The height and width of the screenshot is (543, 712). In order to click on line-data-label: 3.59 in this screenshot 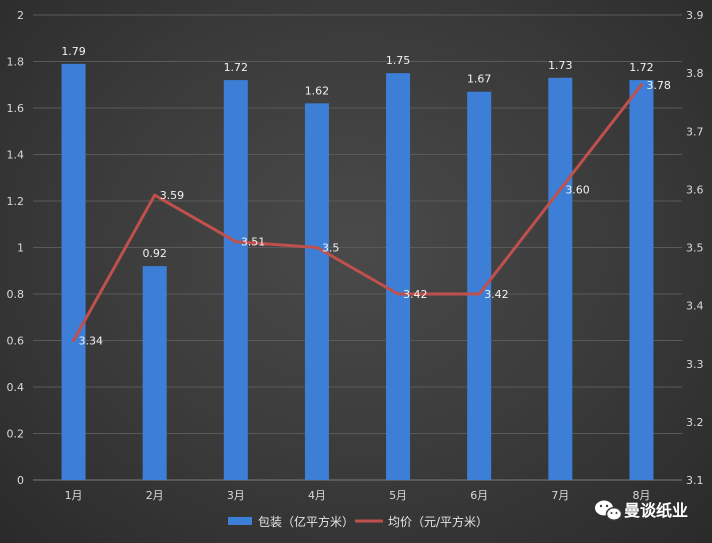, I will do `click(172, 195)`.